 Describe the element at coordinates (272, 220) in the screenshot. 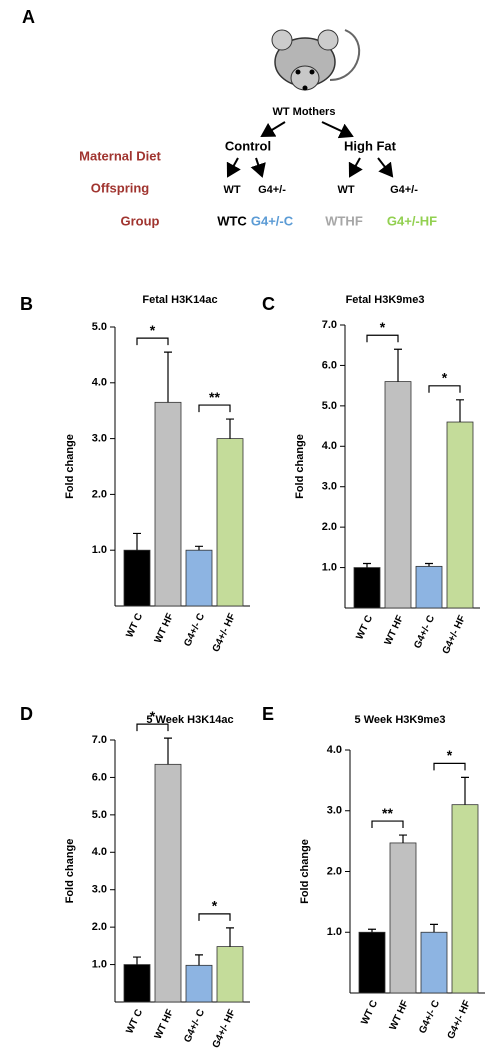

I see `group-node: G4+/-C` at that location.